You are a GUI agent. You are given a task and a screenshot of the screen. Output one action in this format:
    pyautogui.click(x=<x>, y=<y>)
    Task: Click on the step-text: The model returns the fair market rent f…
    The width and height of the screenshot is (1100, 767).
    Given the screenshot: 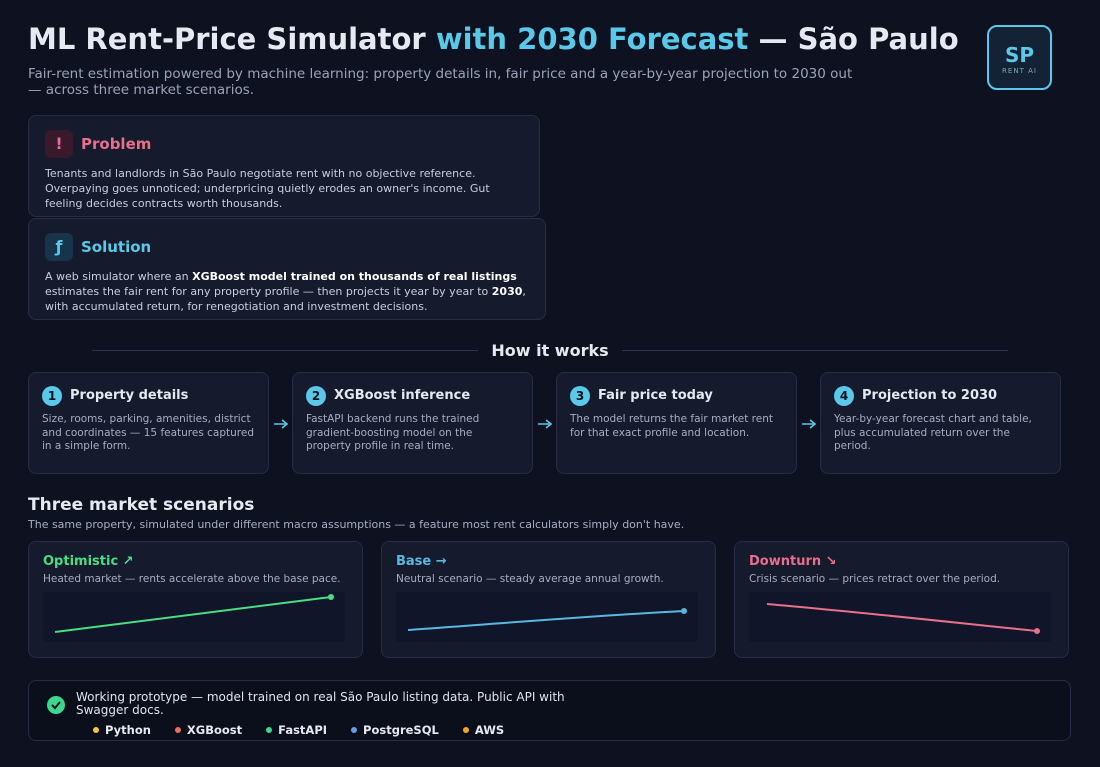 What is the action you would take?
    pyautogui.click(x=672, y=426)
    